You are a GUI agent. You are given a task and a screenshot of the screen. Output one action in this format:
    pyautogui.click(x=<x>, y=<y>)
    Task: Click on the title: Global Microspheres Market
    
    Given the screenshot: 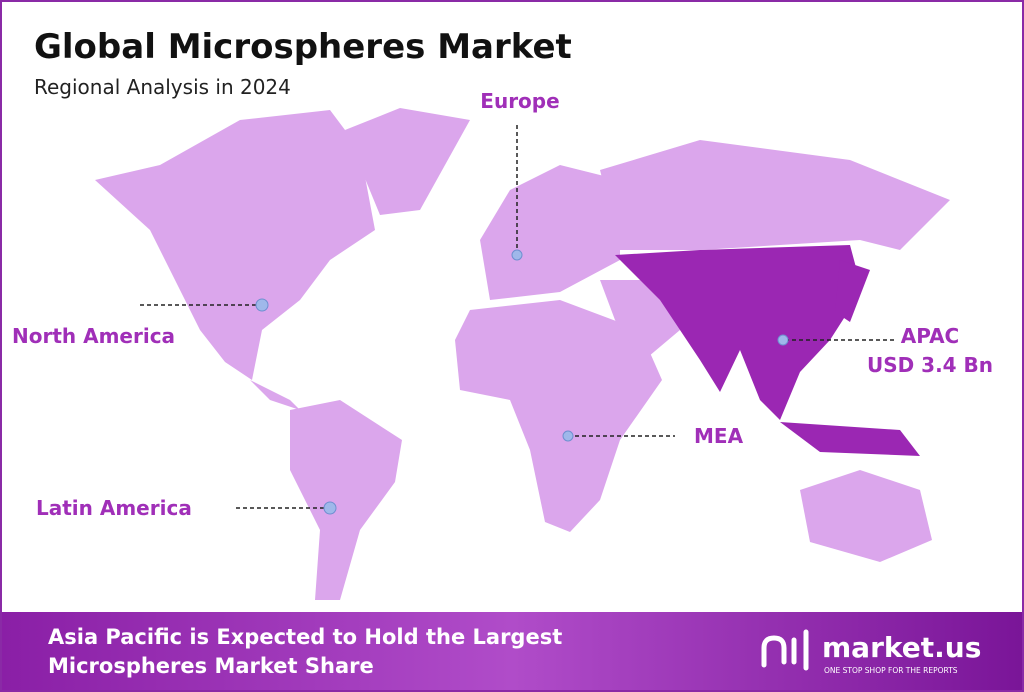 What is the action you would take?
    pyautogui.click(x=303, y=47)
    